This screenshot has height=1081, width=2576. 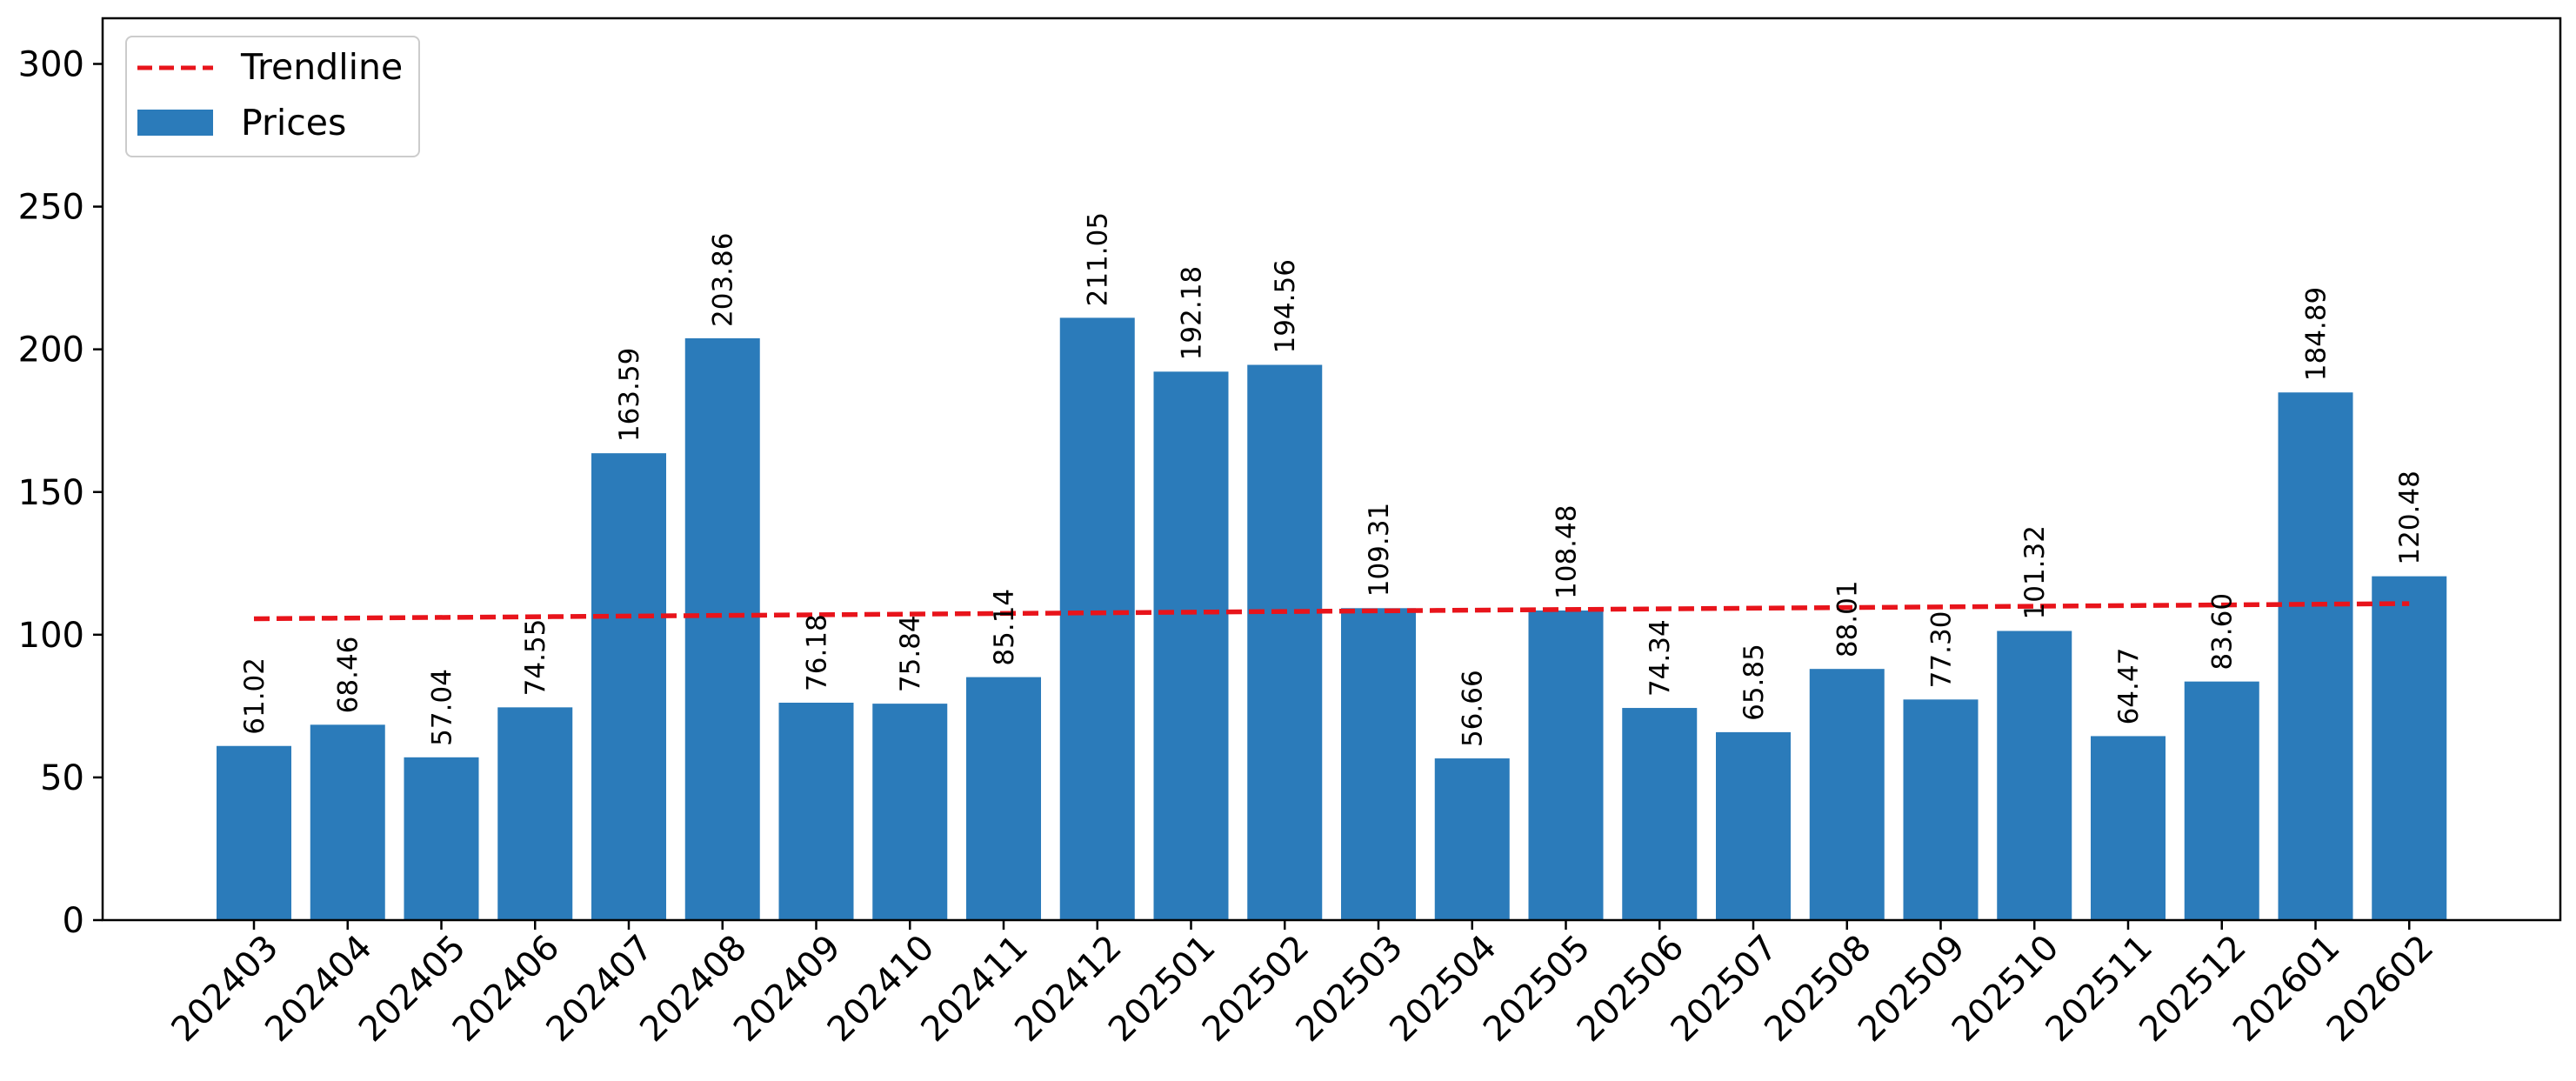 I want to click on bar-value-label: 75.84, so click(x=910, y=653).